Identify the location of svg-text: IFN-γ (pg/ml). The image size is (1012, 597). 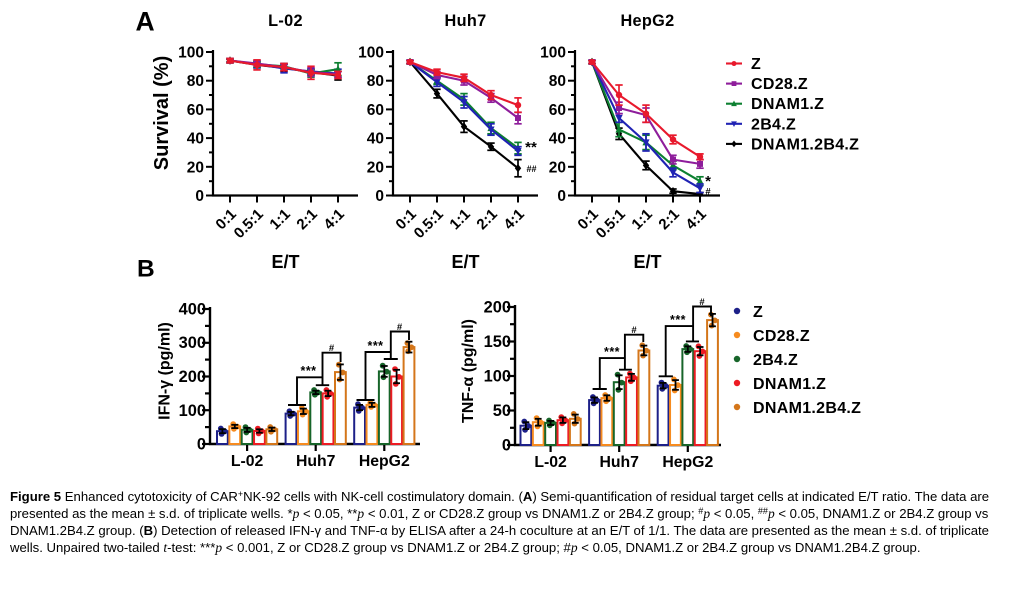
(165, 371).